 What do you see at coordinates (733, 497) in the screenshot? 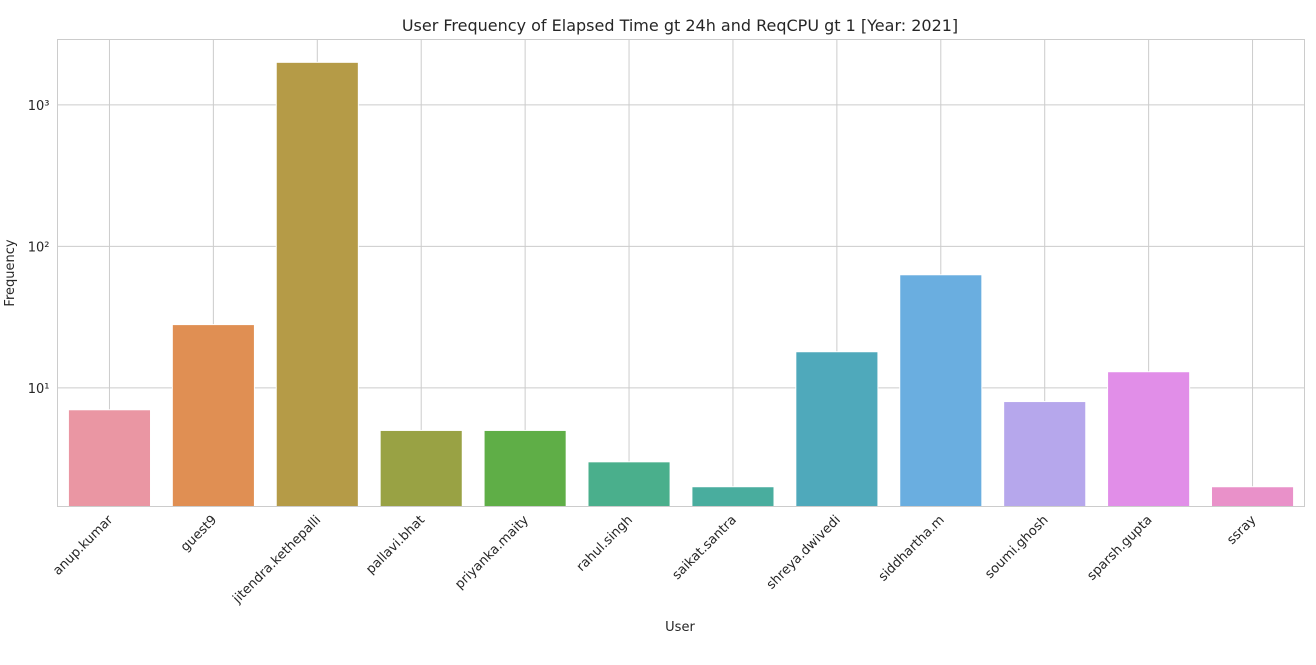
I see `bar-saikat.santra` at bounding box center [733, 497].